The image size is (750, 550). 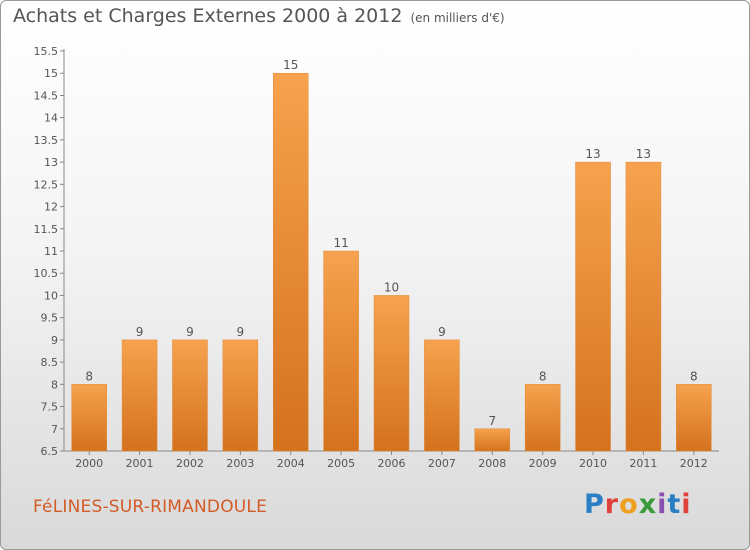 What do you see at coordinates (241, 332) in the screenshot?
I see `data-label-2003: 9` at bounding box center [241, 332].